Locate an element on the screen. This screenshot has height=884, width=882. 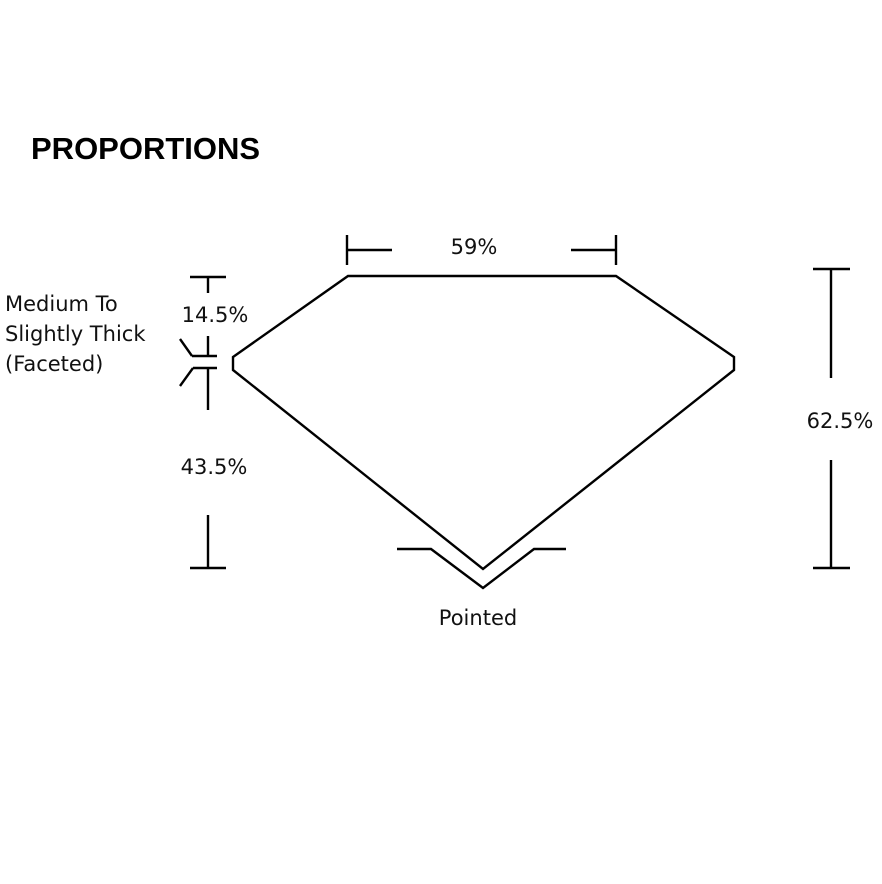
crown-dimension: 14.5% is located at coordinates (214, 316).